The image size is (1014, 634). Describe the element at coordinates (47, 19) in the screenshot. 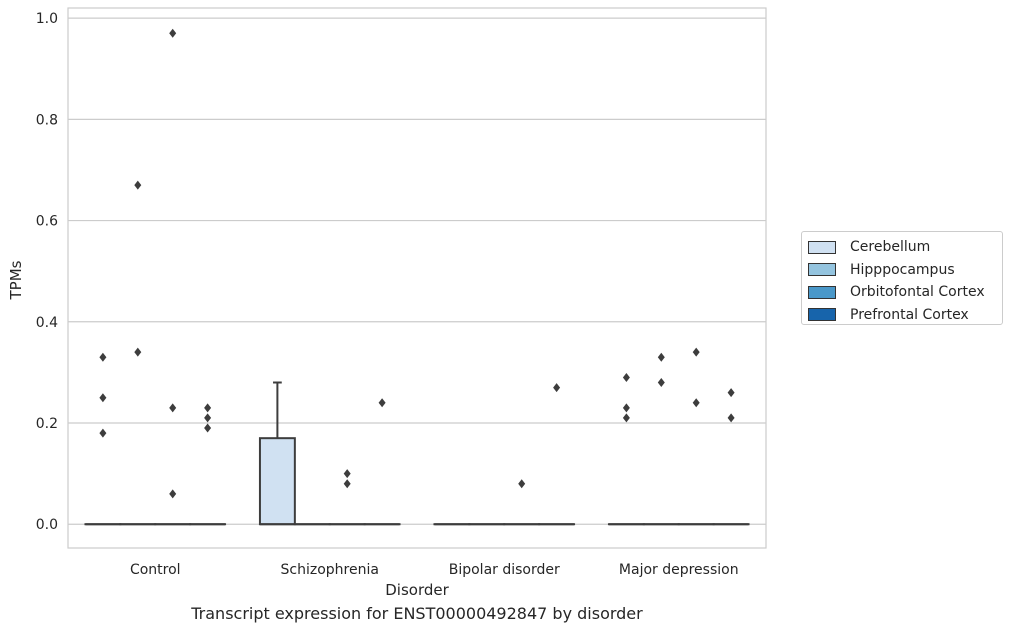

I see `y-tick-label: 1.0` at that location.